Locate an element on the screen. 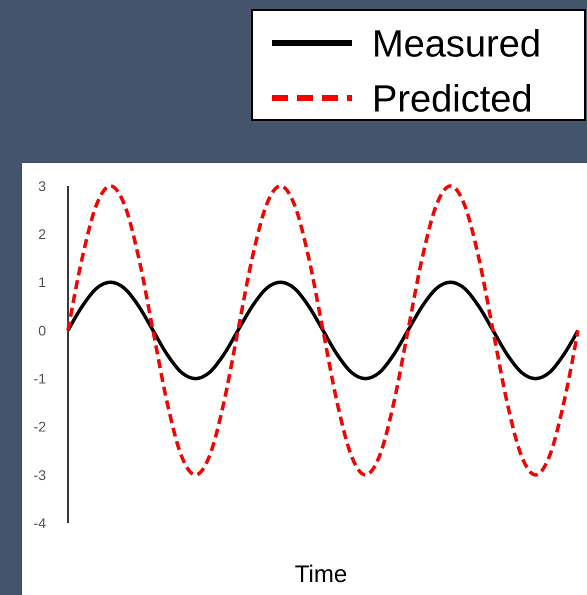 The width and height of the screenshot is (587, 595). y-tick-label: 0 is located at coordinates (42, 330).